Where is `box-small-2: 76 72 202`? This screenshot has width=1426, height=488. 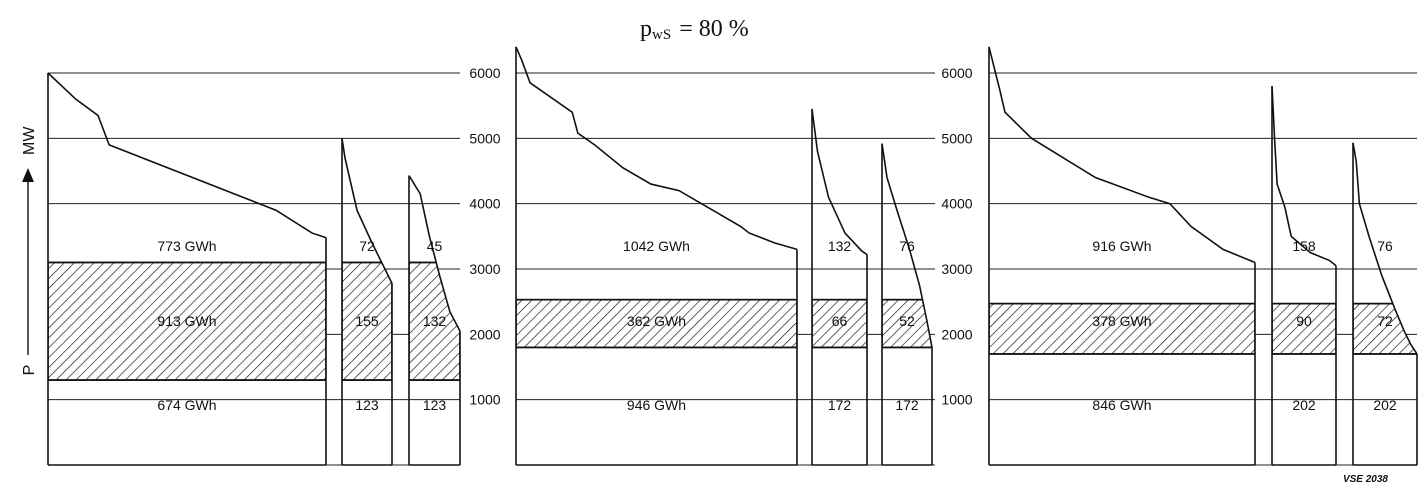 box-small-2: 76 72 202 is located at coordinates (1385, 304).